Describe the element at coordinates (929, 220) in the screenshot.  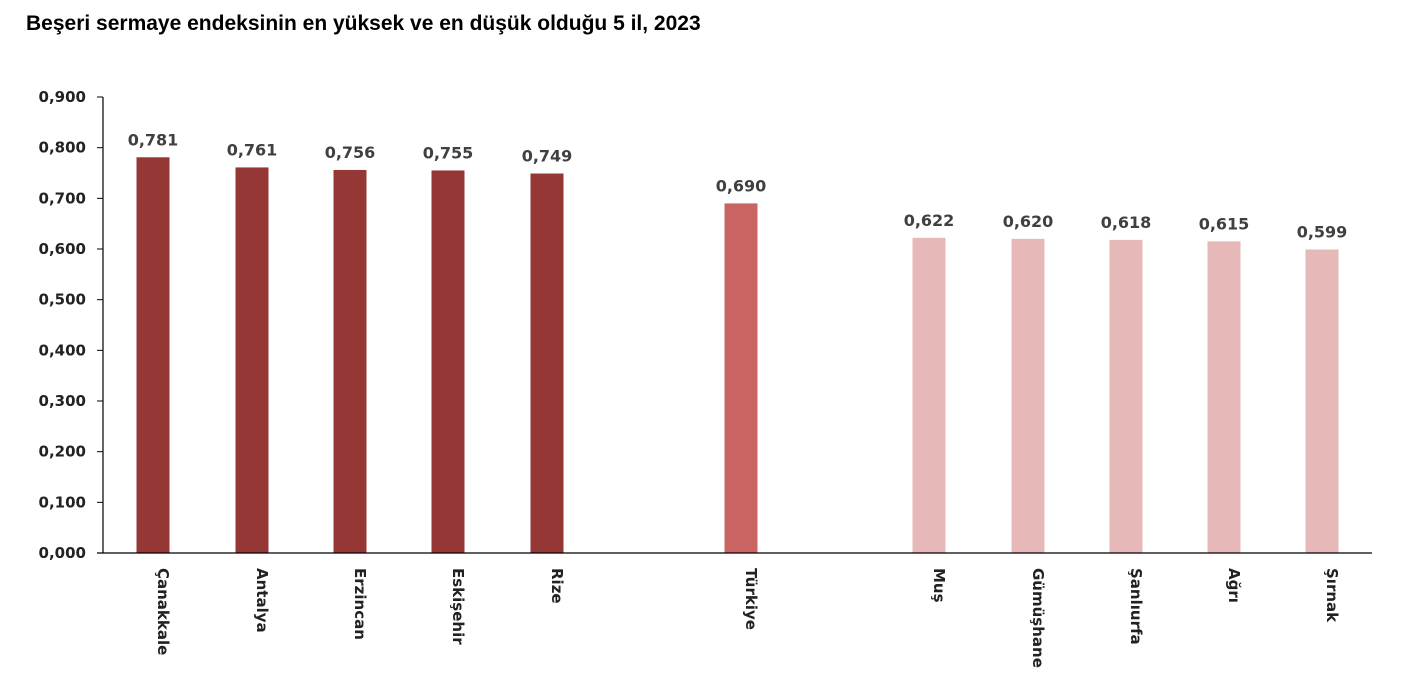
I see `data-label: 0,622` at that location.